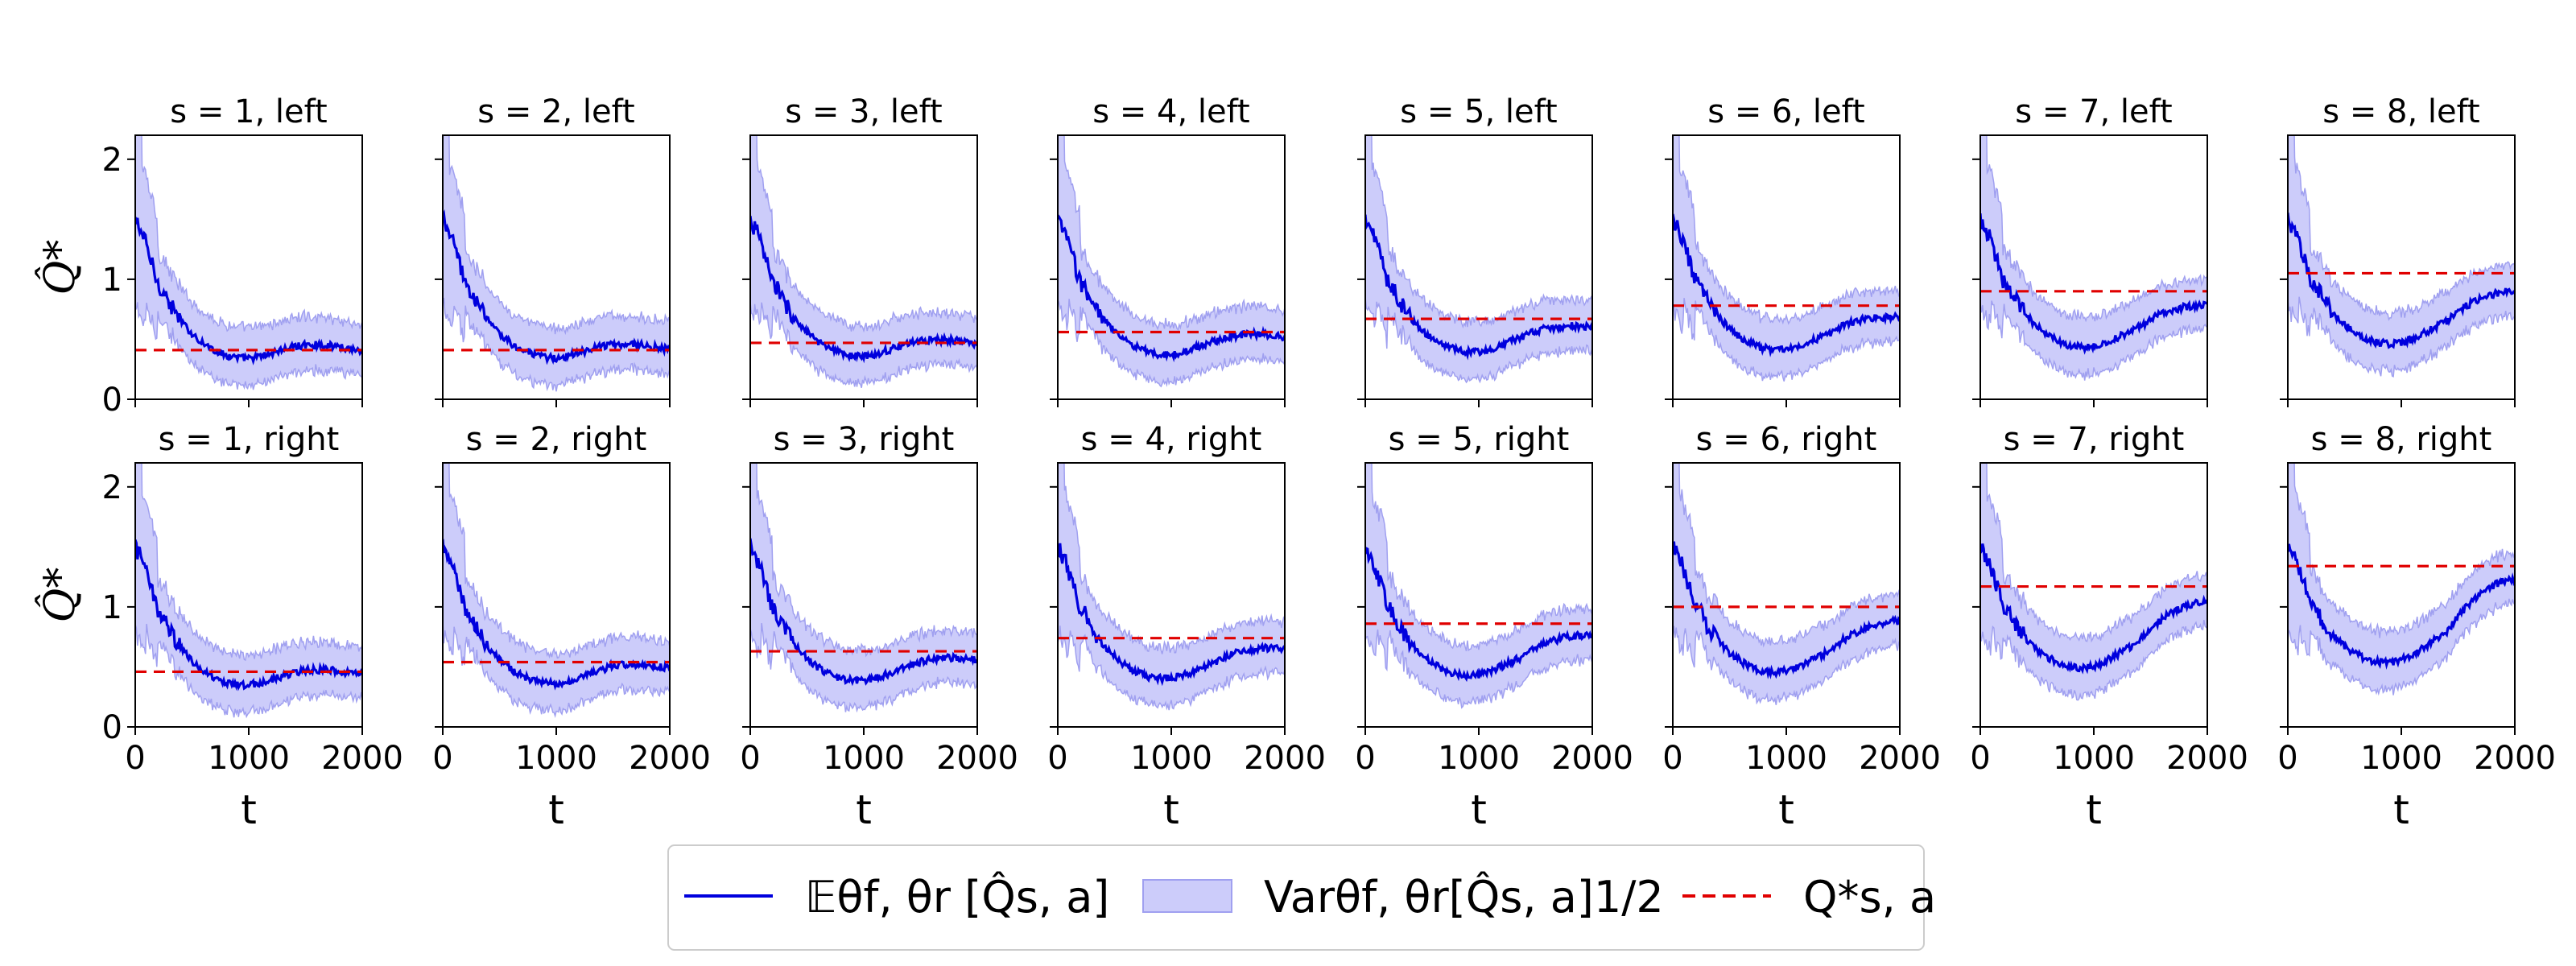 The height and width of the screenshot is (966, 2576). I want to click on panel-9: s = 1, right 0 1 2 0 1000 2000 t Q̂*, so click(219, 627).